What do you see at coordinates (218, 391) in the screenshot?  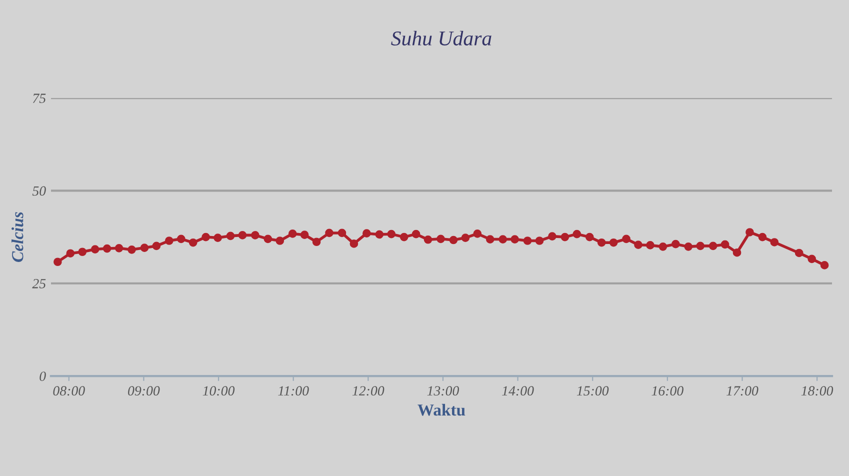 I see `x-tick-label: 10:00` at bounding box center [218, 391].